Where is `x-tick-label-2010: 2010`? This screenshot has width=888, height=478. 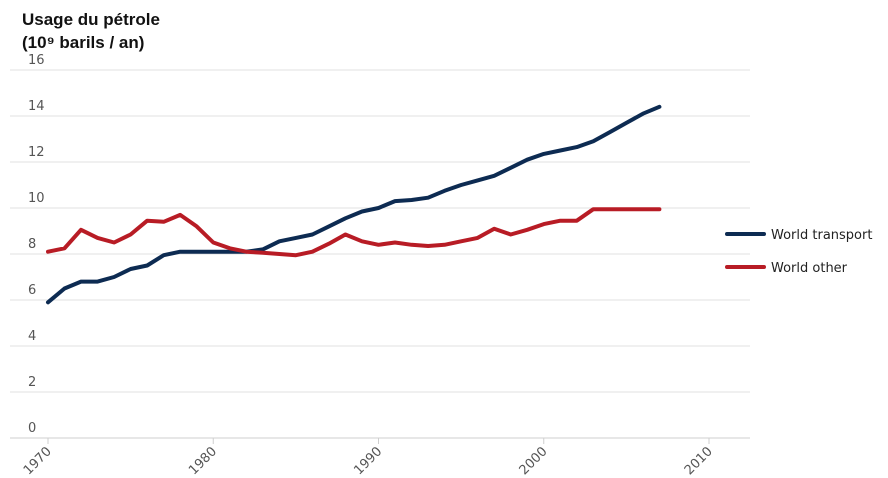 x-tick-label-2010: 2010 is located at coordinates (699, 461).